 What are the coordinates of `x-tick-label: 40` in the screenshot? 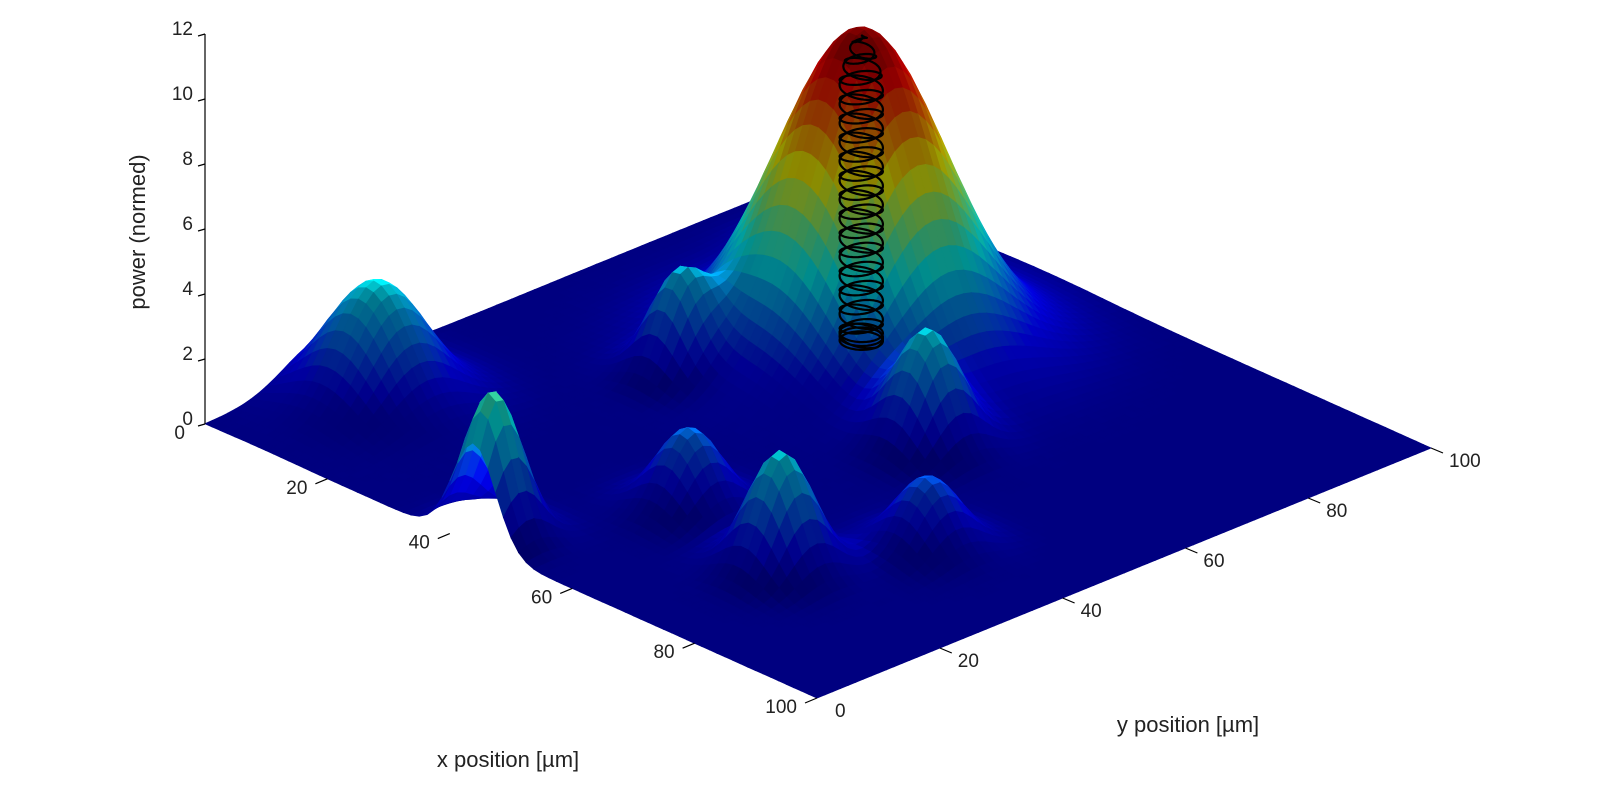 It's located at (419, 543).